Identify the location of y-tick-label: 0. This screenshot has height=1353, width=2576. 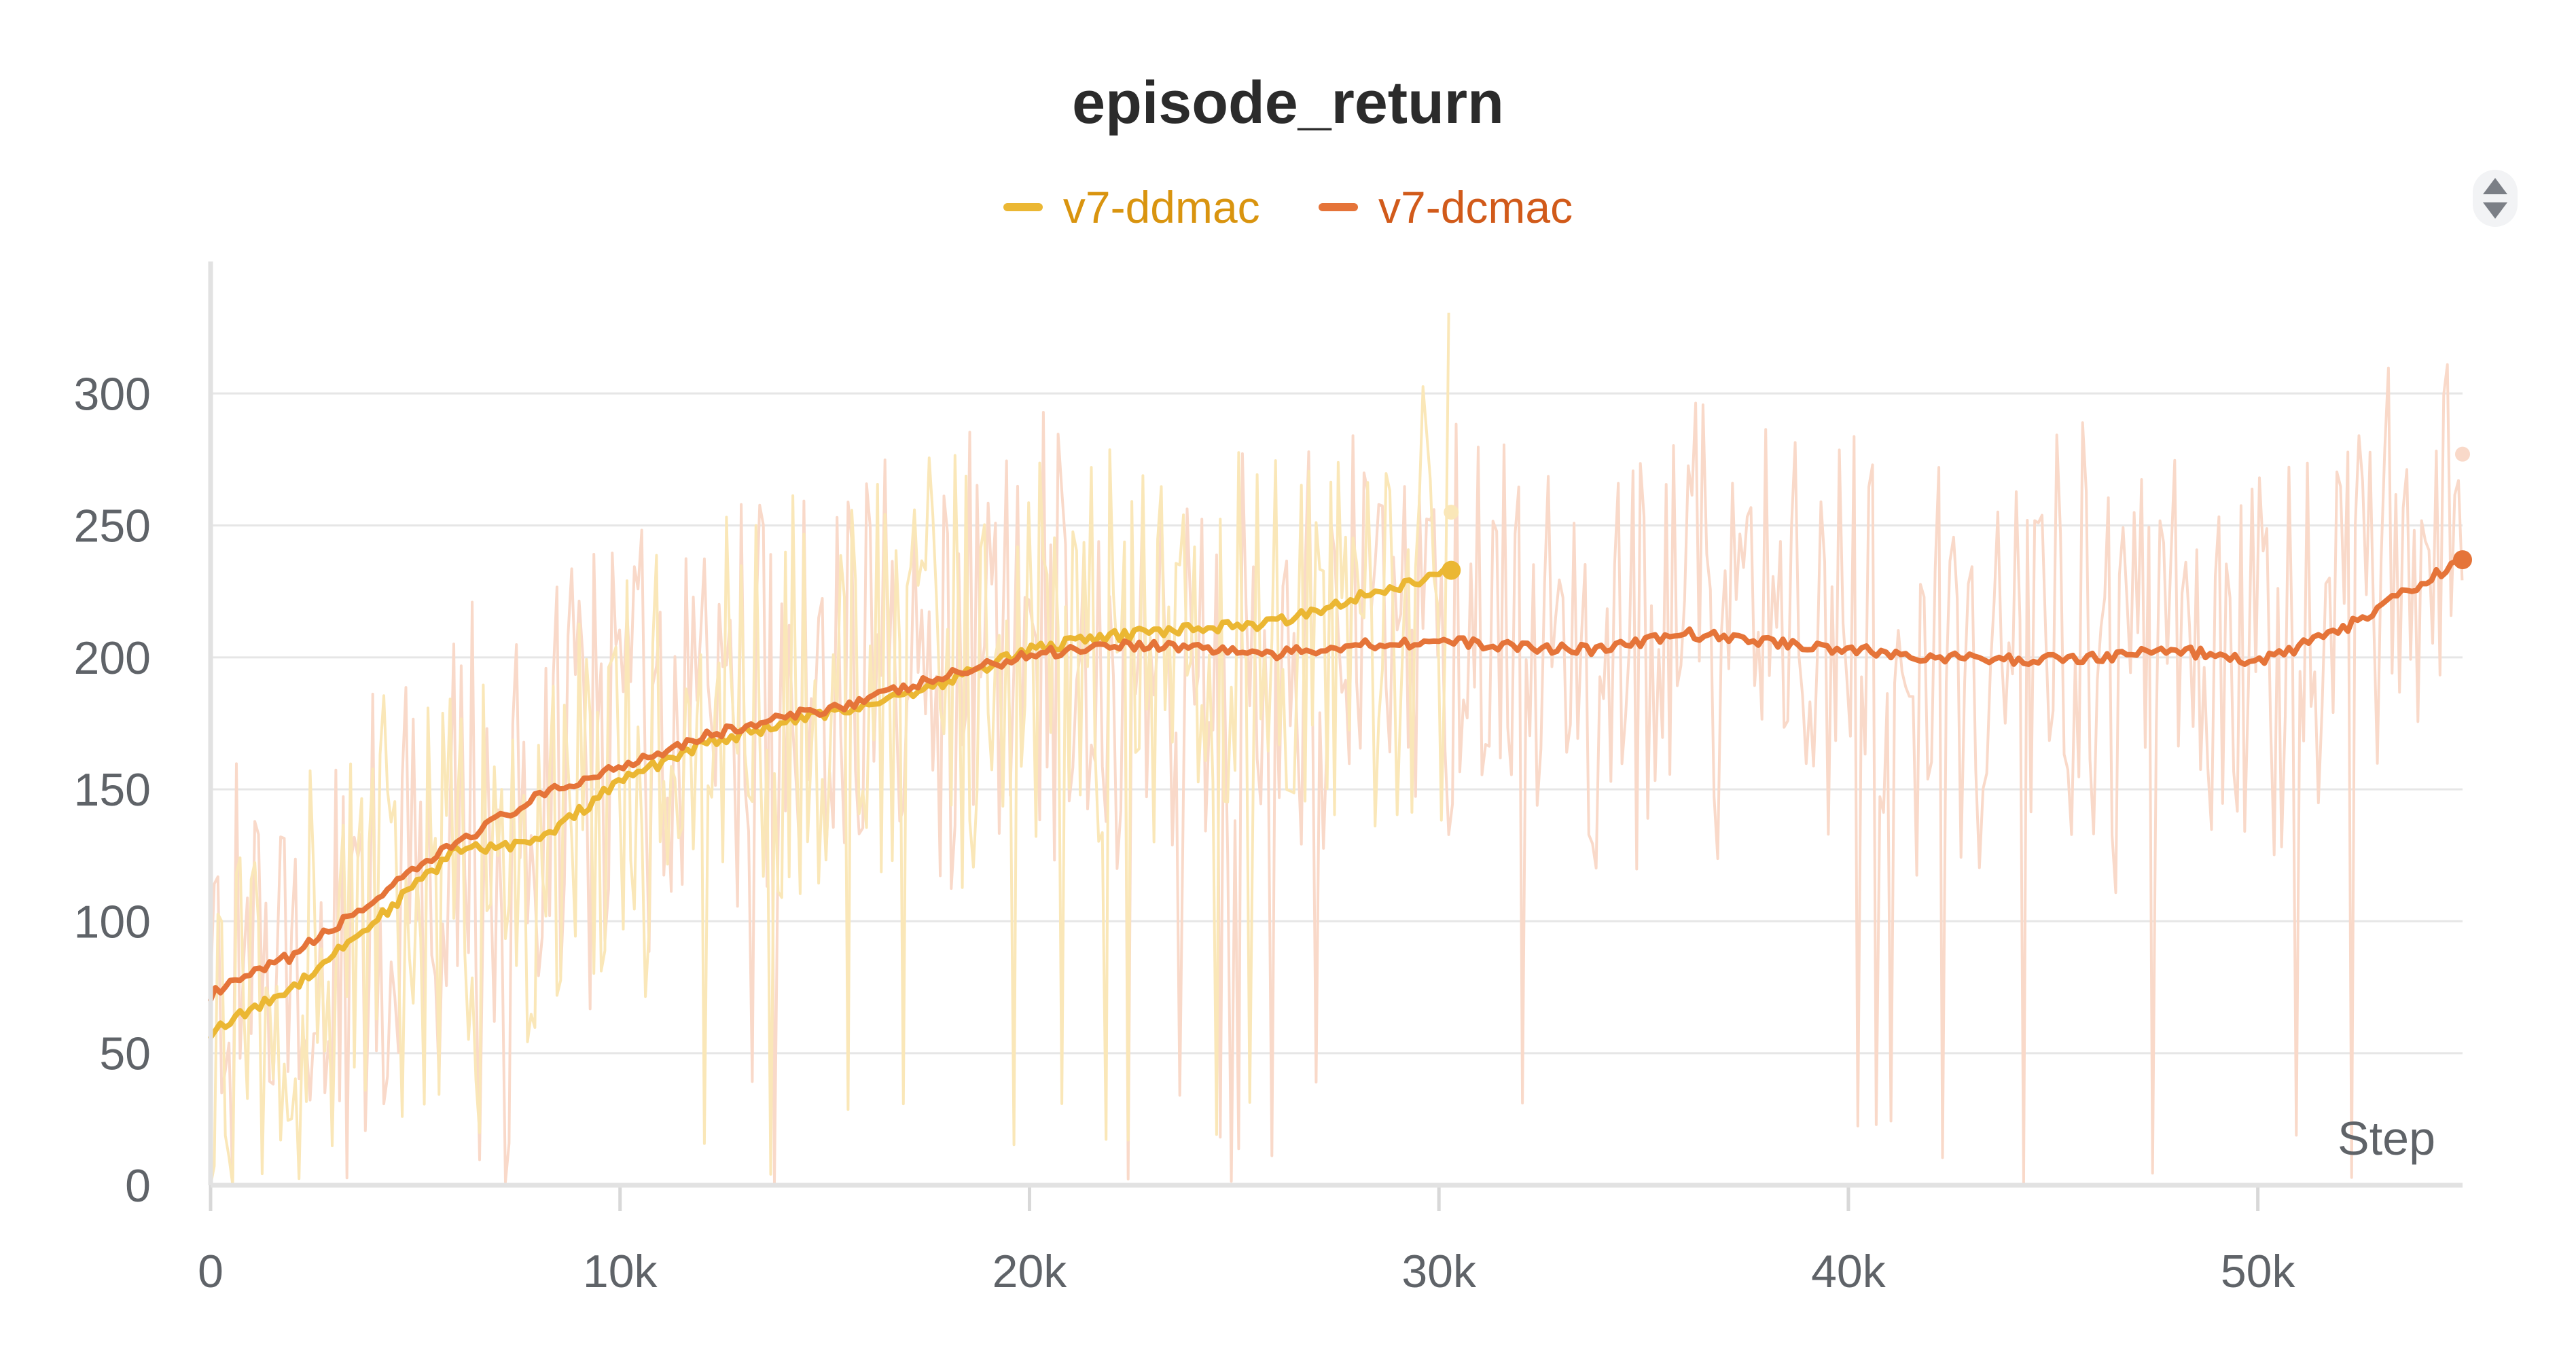
(138, 1186).